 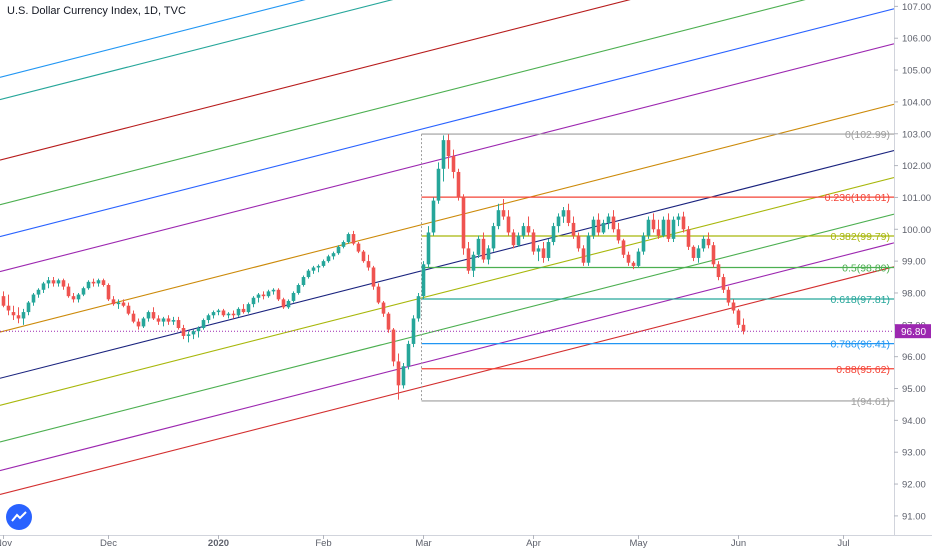 I want to click on fib-level-label: 0.382(99.79), so click(x=860, y=237).